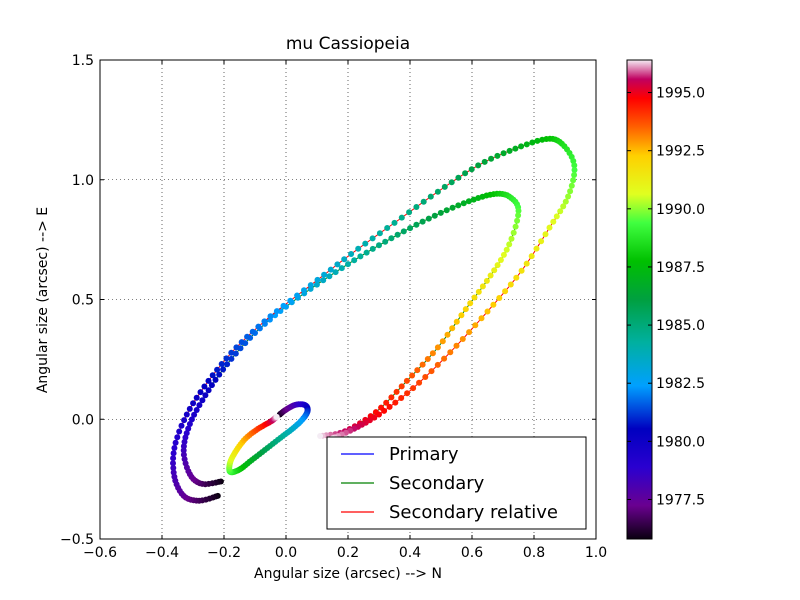 This screenshot has height=600, width=800. I want to click on x-tick-label: 0.2, so click(348, 553).